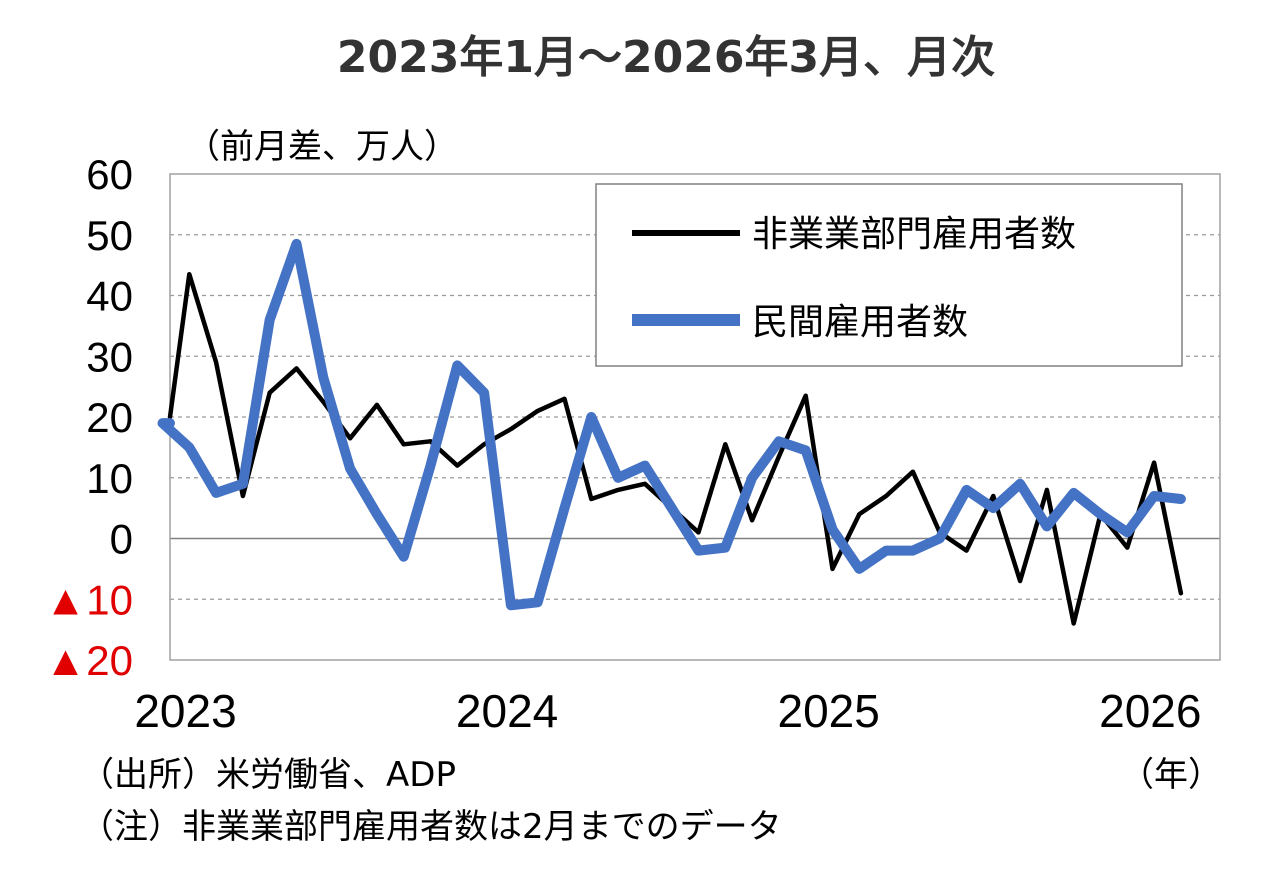  I want to click on legend: 非業業部門雇用者数 民間雇用者数, so click(889, 275).